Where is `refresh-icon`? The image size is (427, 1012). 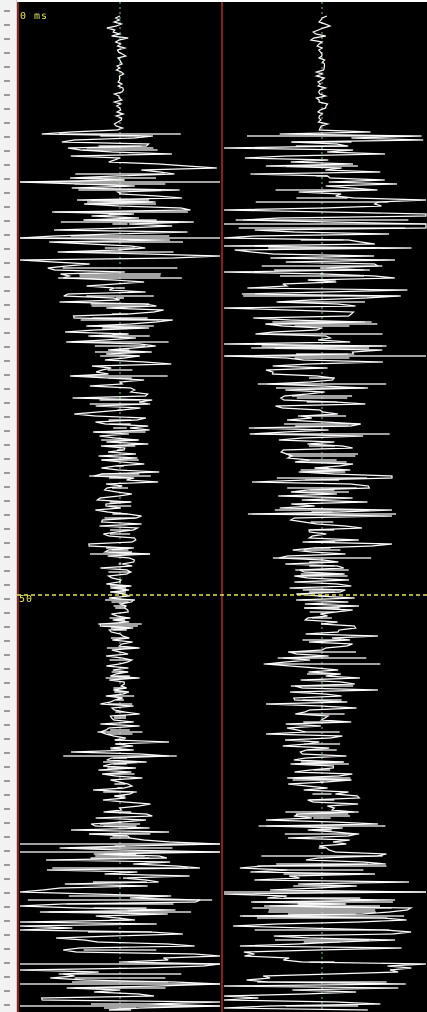 refresh-icon is located at coordinates (413, 510).